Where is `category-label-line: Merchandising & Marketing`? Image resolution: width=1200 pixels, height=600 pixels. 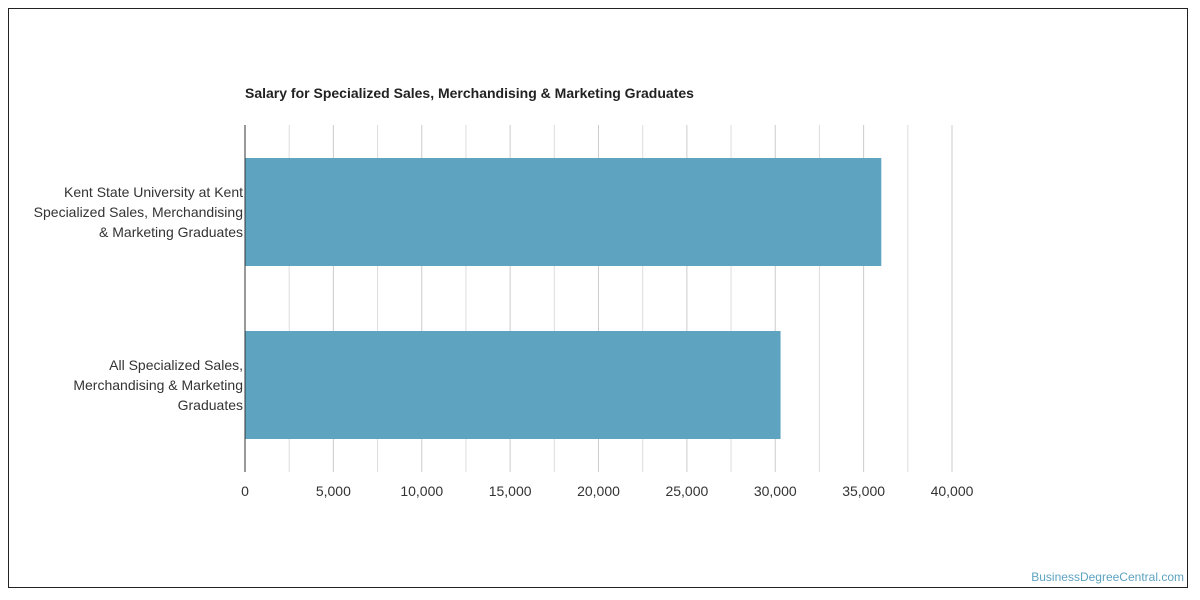
category-label-line: Merchandising & Marketing is located at coordinates (158, 385).